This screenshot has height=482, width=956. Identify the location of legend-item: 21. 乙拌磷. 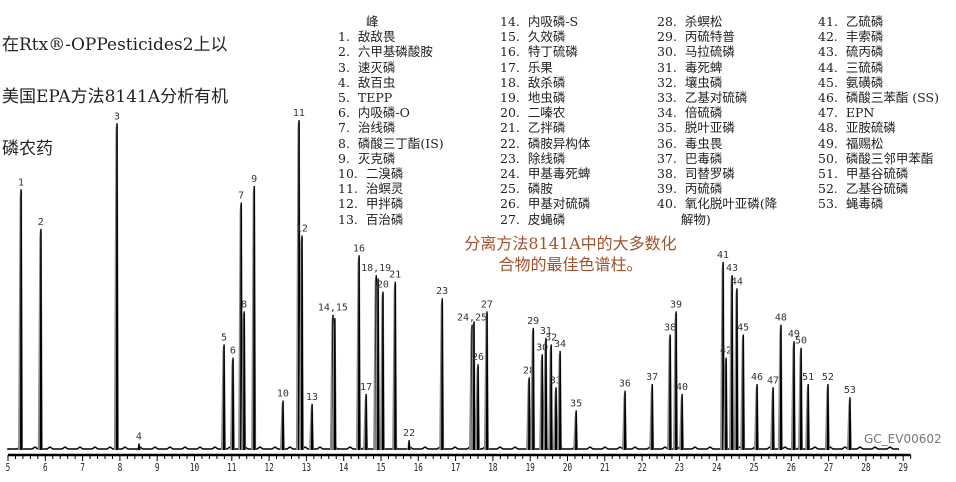
(533, 128).